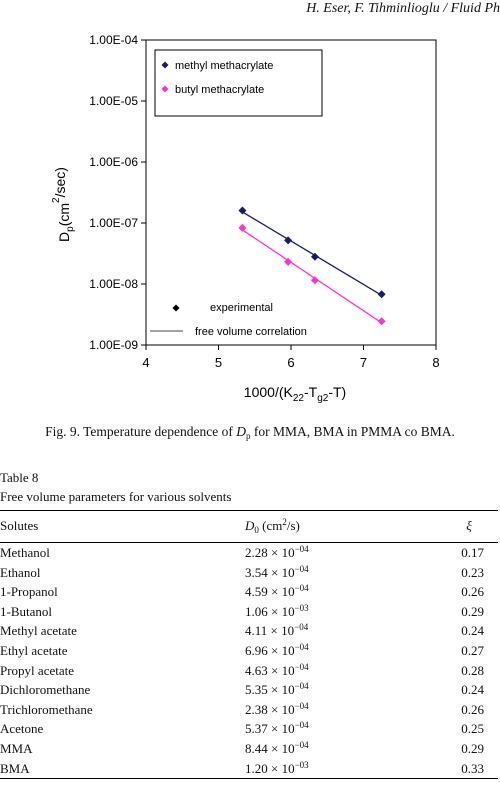 Image resolution: width=500 pixels, height=787 pixels. What do you see at coordinates (301, 607) in the screenshot?
I see `cell-d0-exponent: −03` at bounding box center [301, 607].